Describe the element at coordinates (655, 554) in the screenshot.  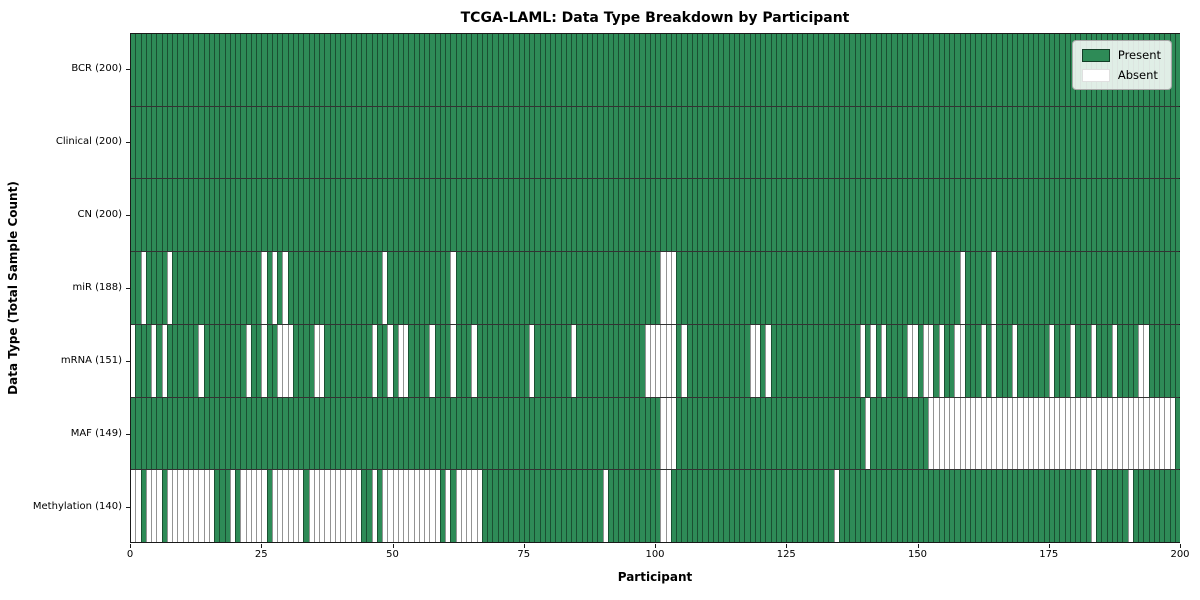
I see `x-tick-label-100: 100` at that location.